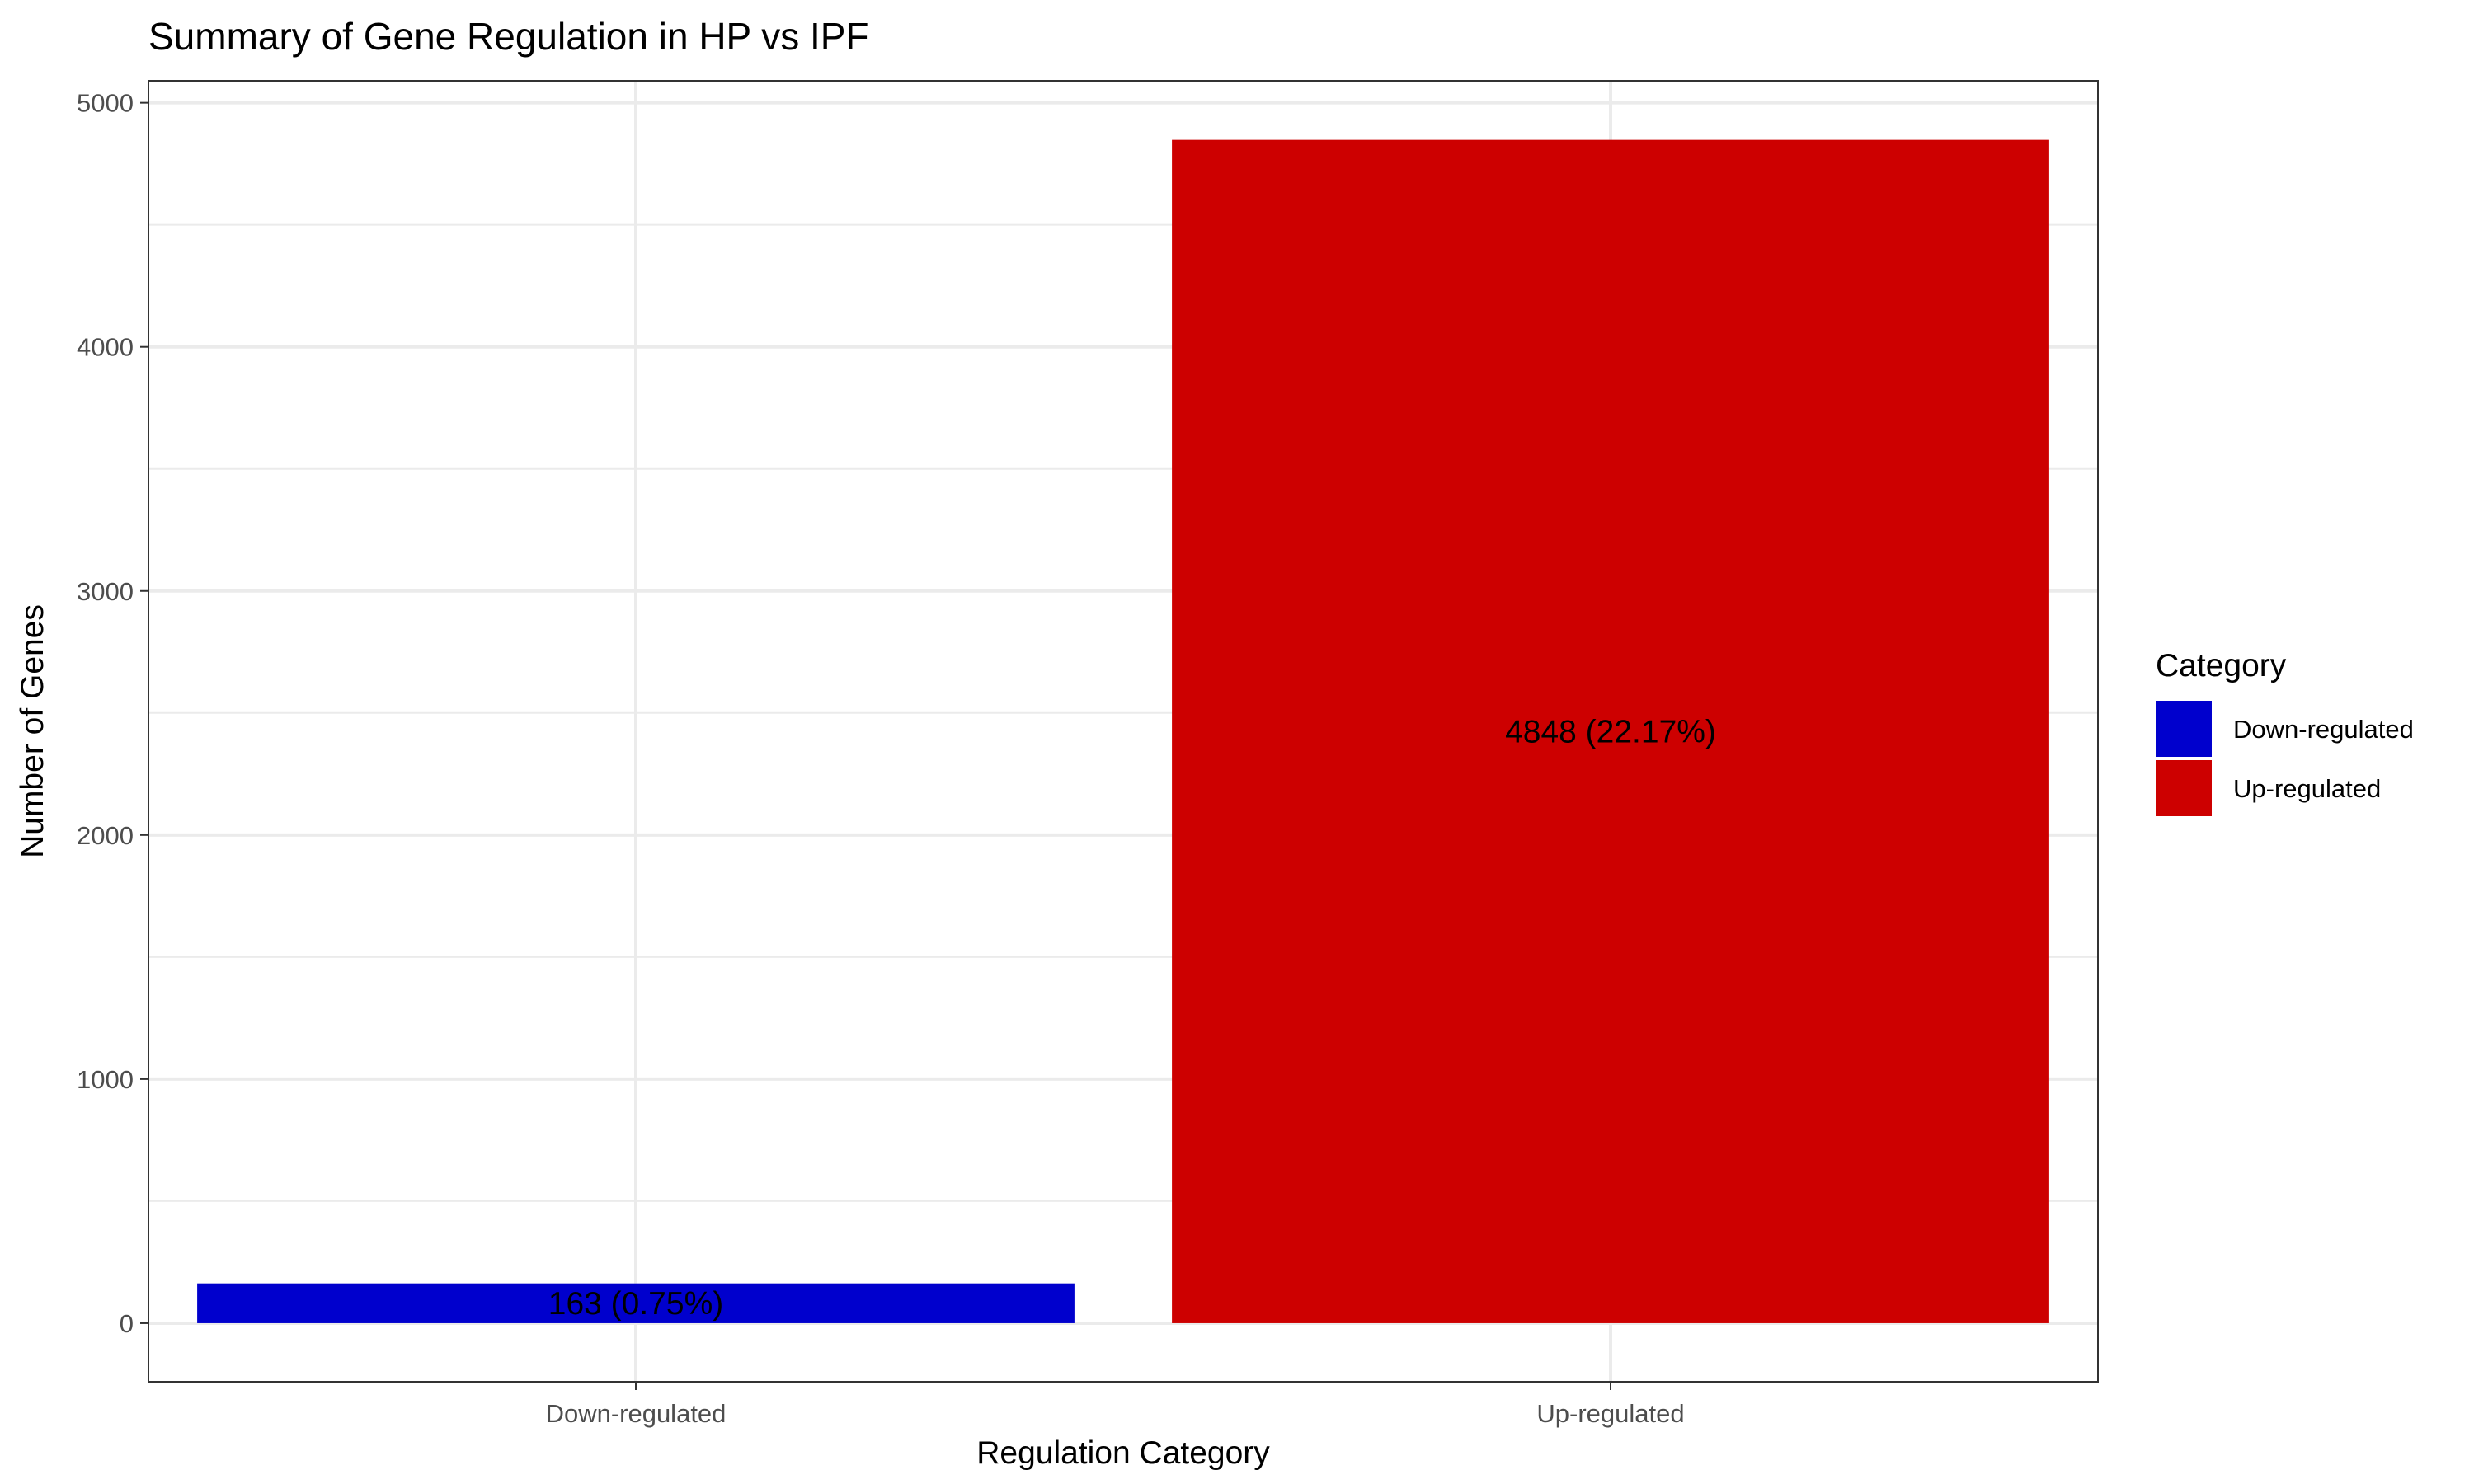 This screenshot has height=1484, width=2474. I want to click on y-tick-label: 0, so click(127, 1323).